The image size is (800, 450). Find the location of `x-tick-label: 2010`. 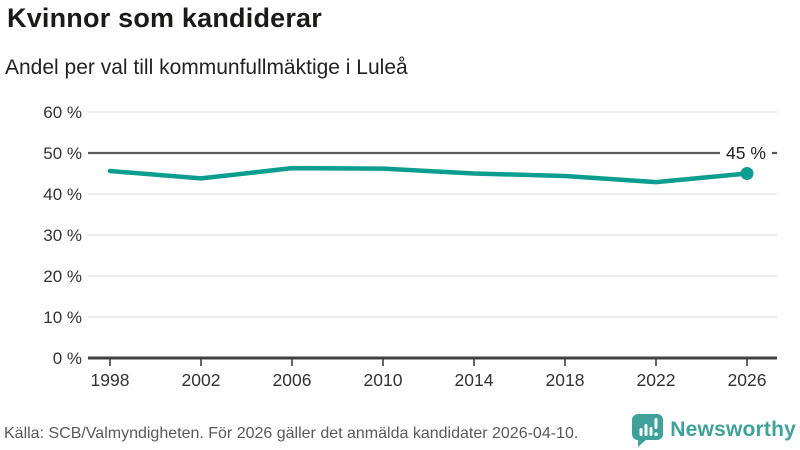

x-tick-label: 2010 is located at coordinates (383, 380).